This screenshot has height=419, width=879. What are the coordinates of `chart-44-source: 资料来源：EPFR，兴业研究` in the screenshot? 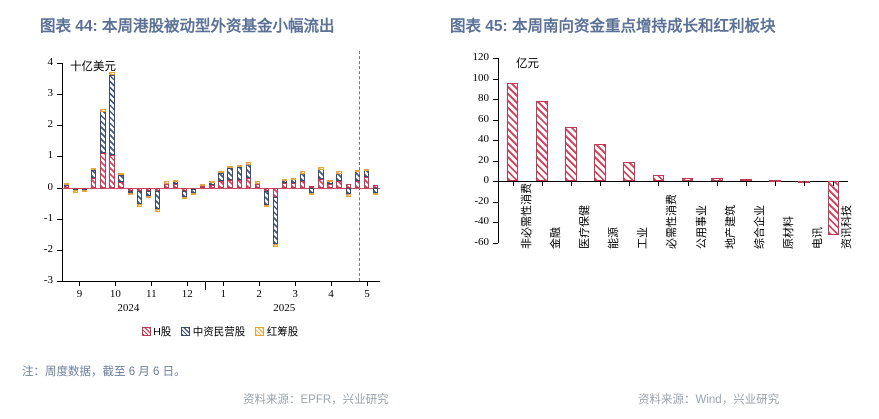 It's located at (316, 400).